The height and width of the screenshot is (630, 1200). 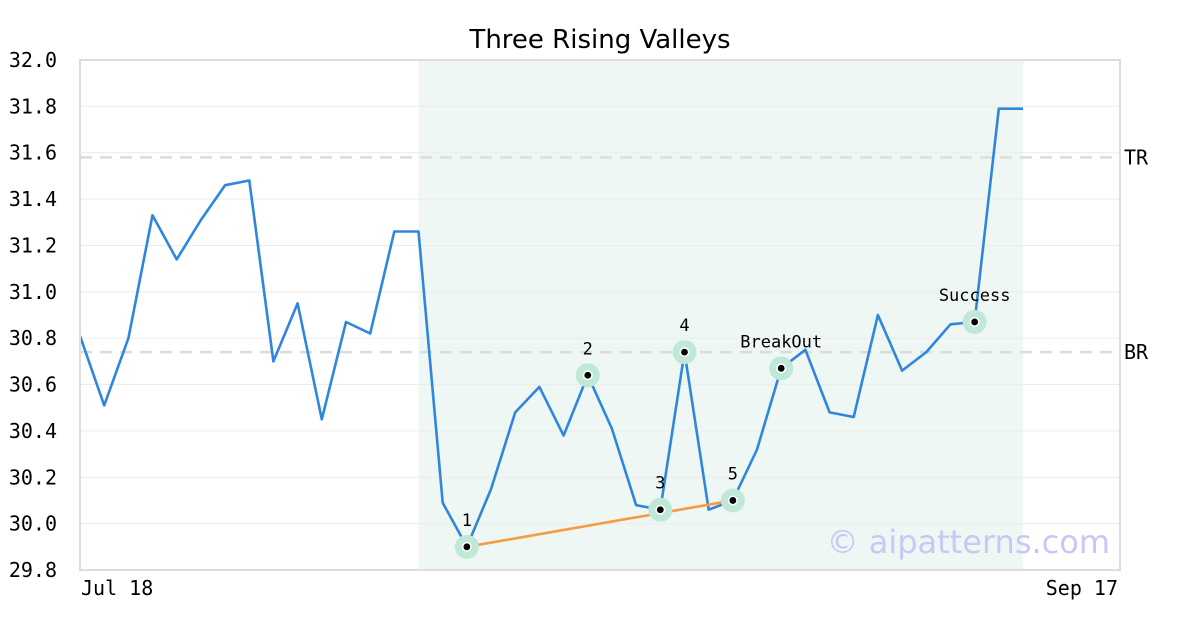 I want to click on pattern-point-label: 4, so click(x=684, y=326).